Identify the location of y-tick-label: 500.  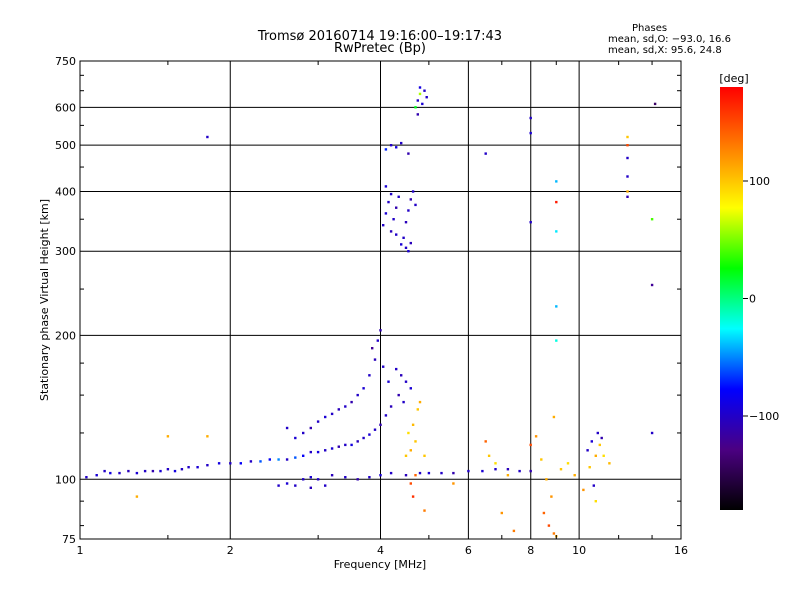
(65, 145).